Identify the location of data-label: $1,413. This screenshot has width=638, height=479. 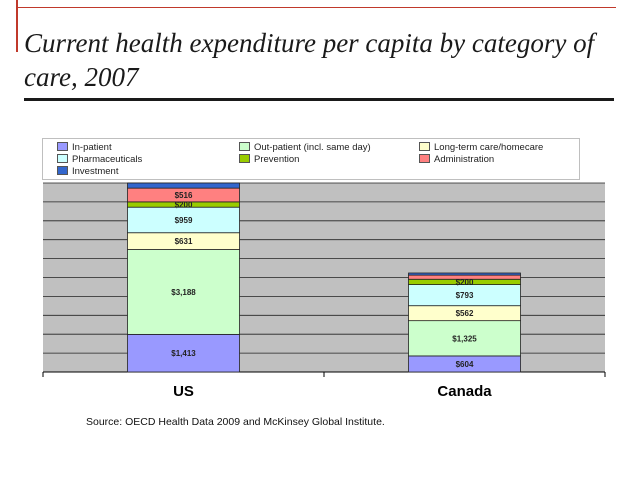
(183, 353).